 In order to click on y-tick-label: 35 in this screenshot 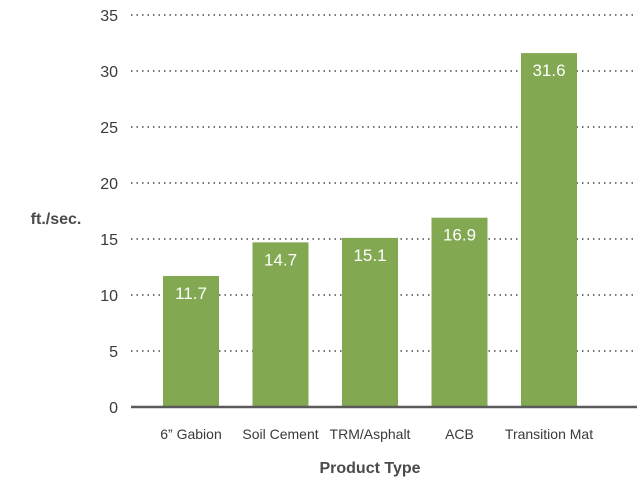, I will do `click(109, 16)`.